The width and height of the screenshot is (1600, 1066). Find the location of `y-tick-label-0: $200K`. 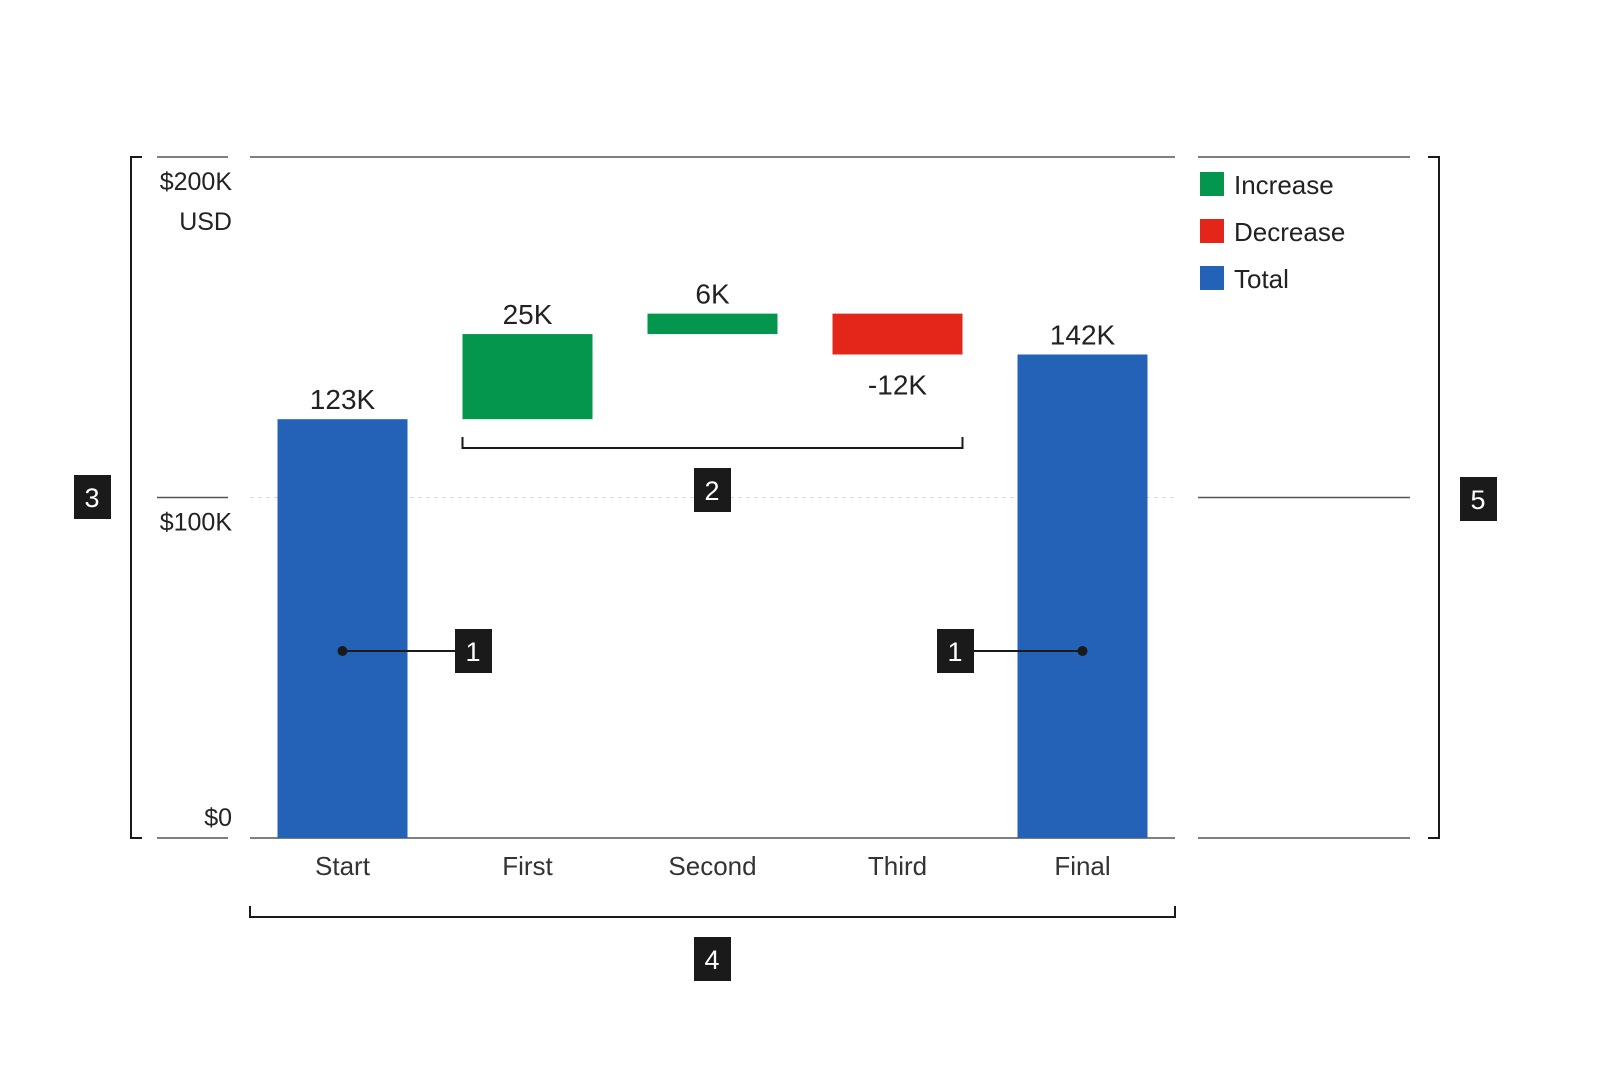

y-tick-label-0: $200K is located at coordinates (196, 182).